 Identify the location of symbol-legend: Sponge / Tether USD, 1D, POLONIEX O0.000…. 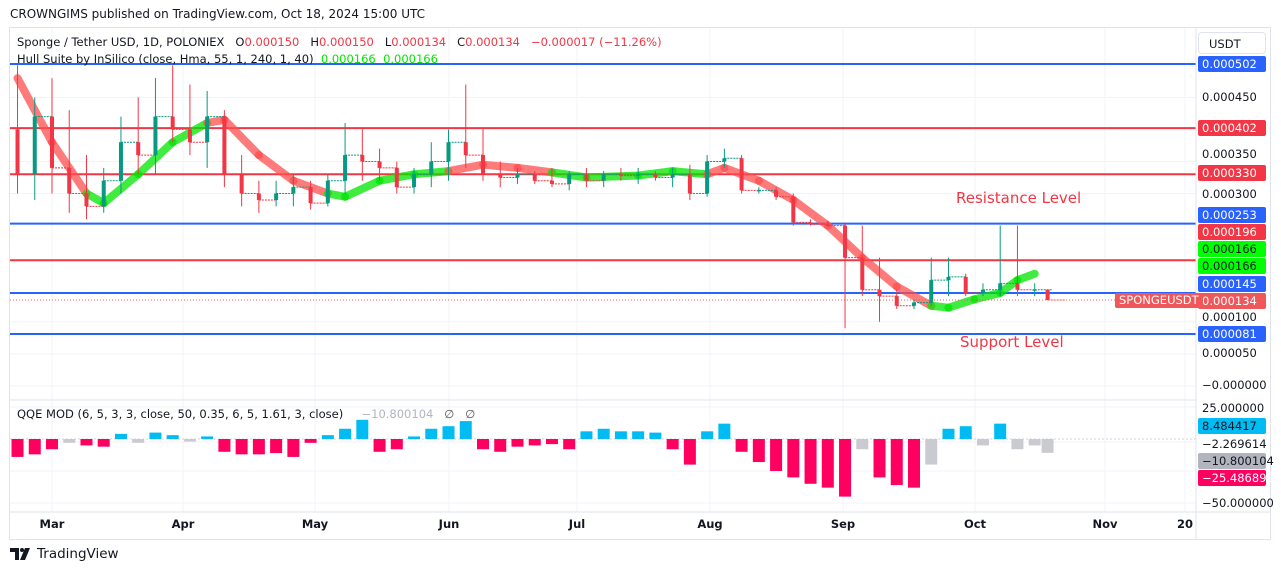
(339, 42).